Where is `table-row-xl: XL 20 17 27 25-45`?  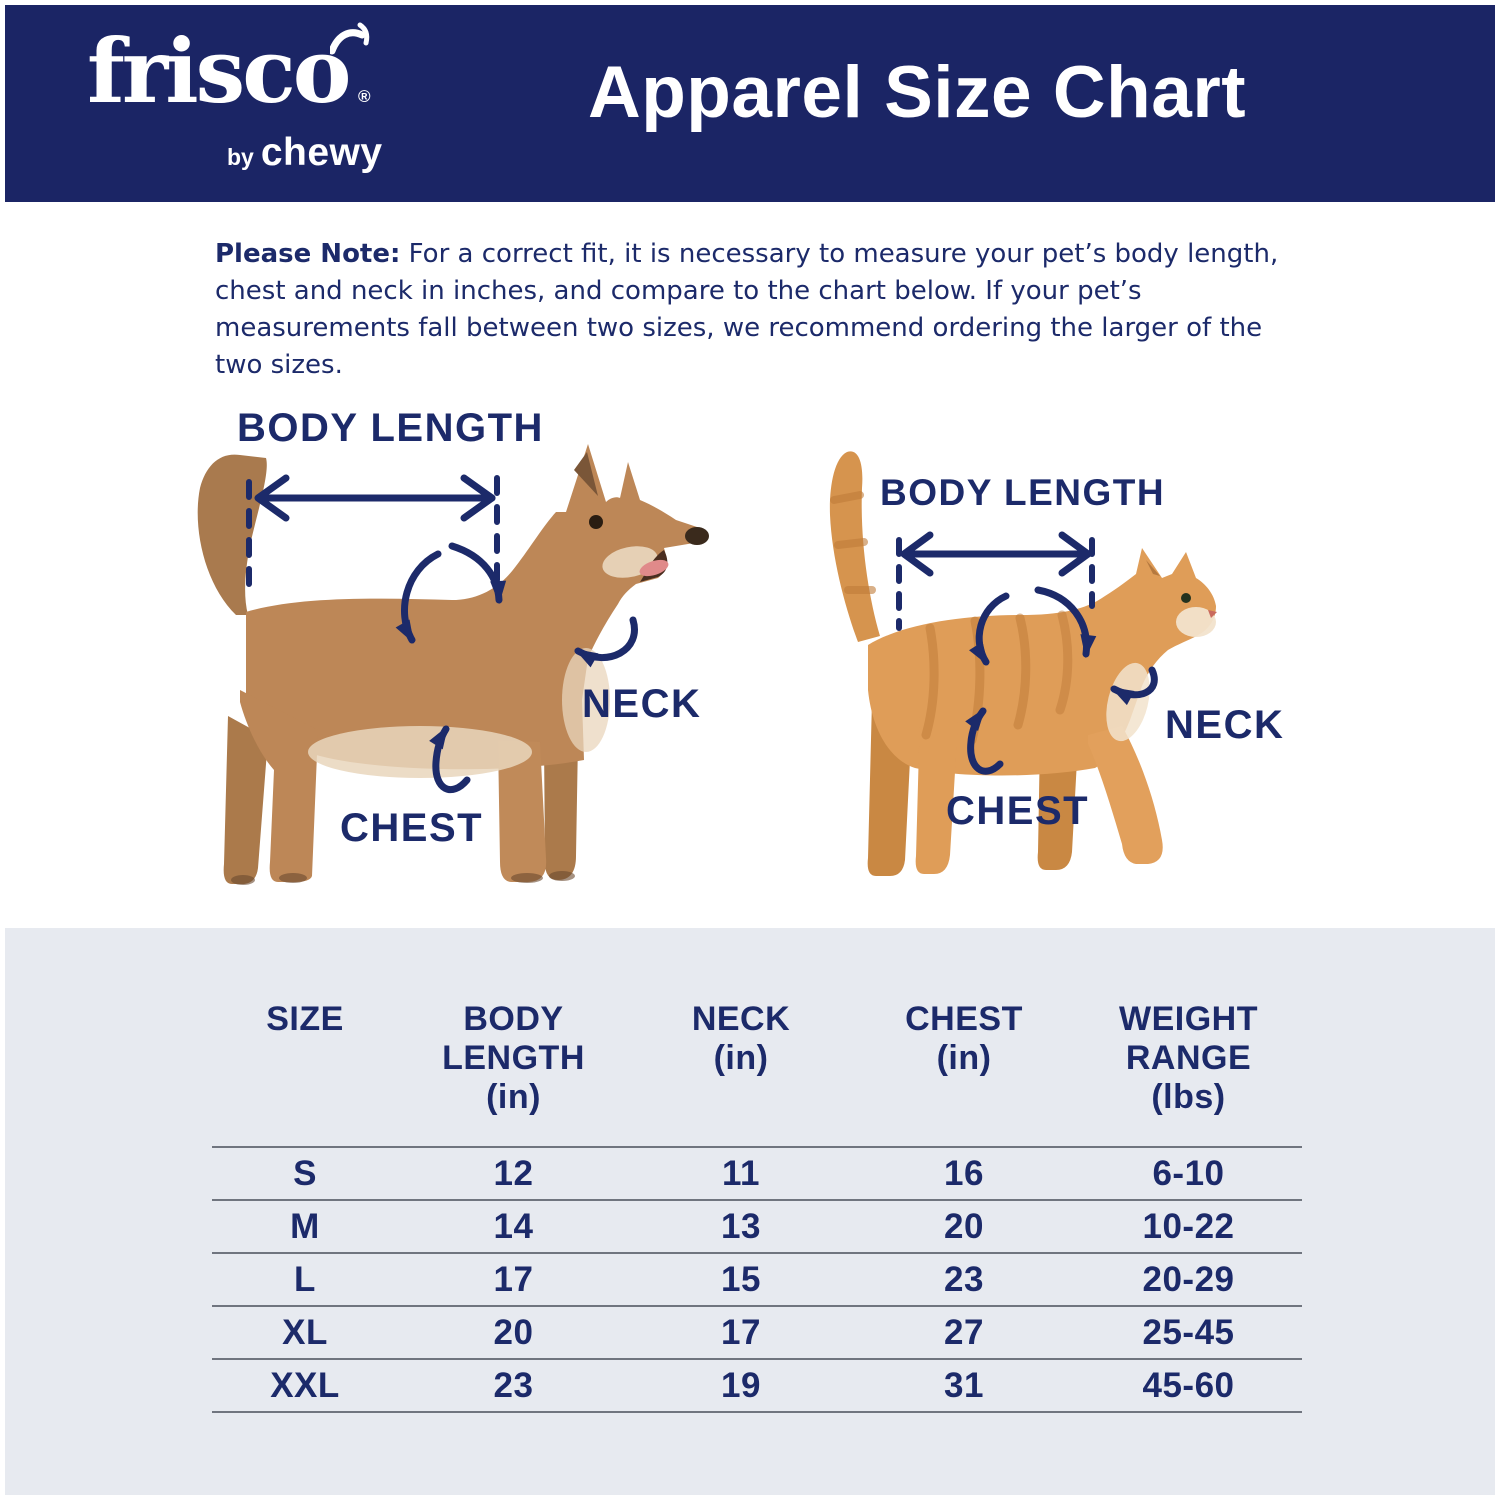 table-row-xl: XL 20 17 27 25-45 is located at coordinates (757, 1331).